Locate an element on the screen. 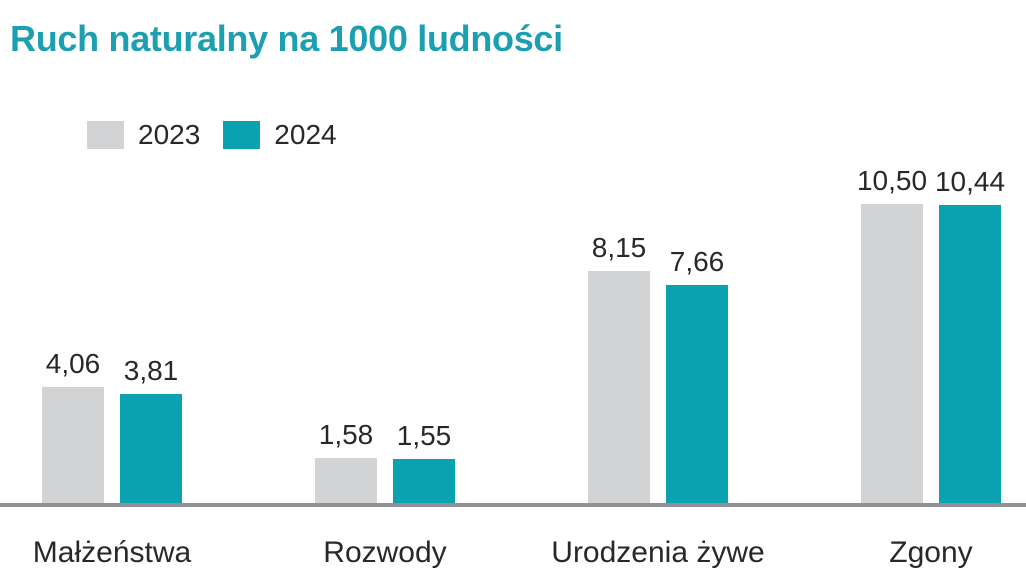  category-label-malzenstwa: Małżeństwa is located at coordinates (112, 552).